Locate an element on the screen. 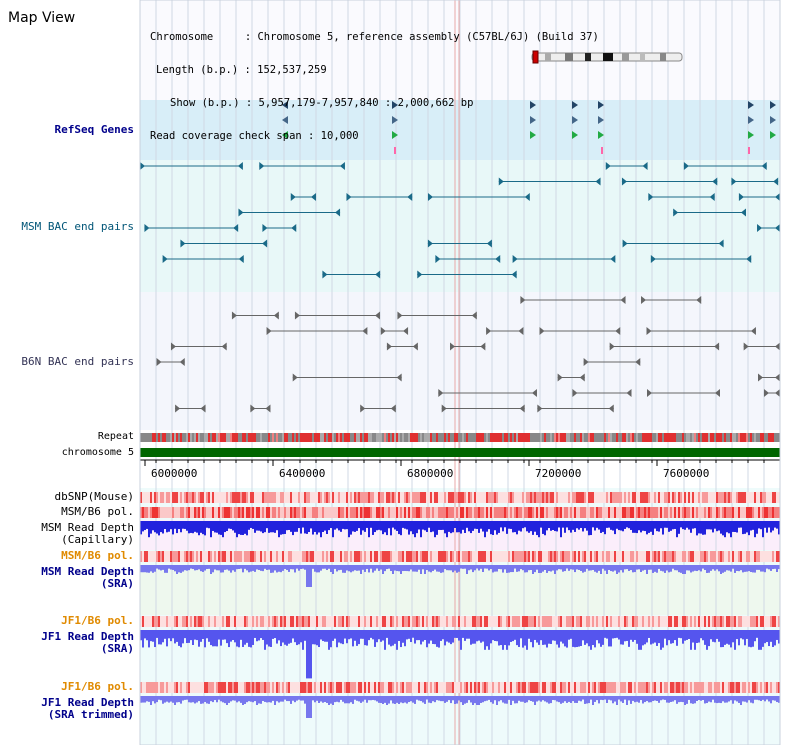 Image resolution: width=800 pixels, height=745 pixels. axis-tick-label: 6000000 is located at coordinates (174, 473).